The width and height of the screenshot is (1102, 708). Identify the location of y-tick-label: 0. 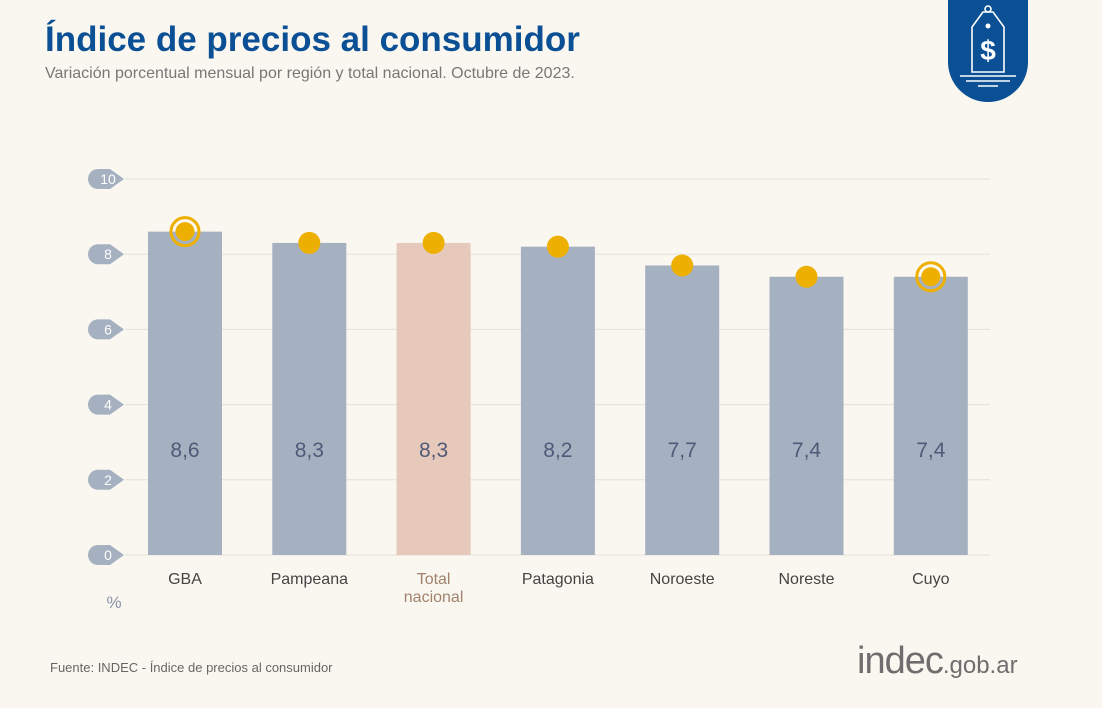
(108, 555).